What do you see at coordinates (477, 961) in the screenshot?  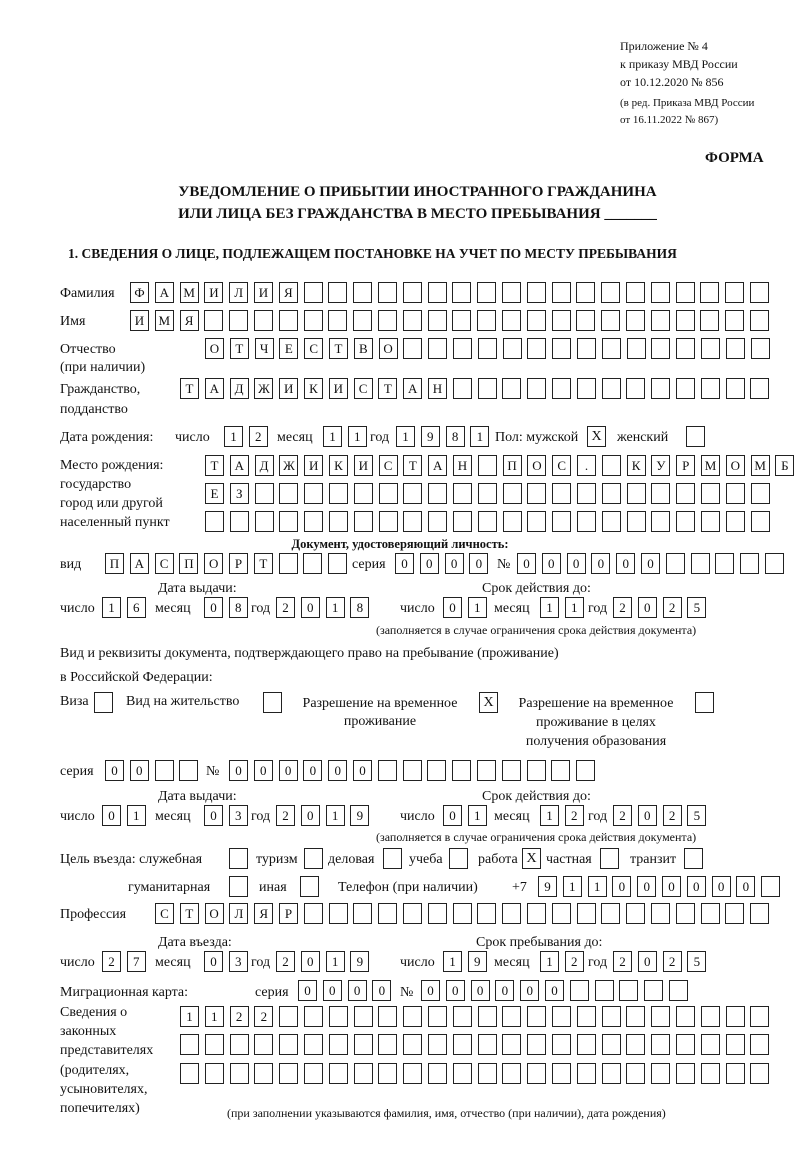 I see `char-box: 9` at bounding box center [477, 961].